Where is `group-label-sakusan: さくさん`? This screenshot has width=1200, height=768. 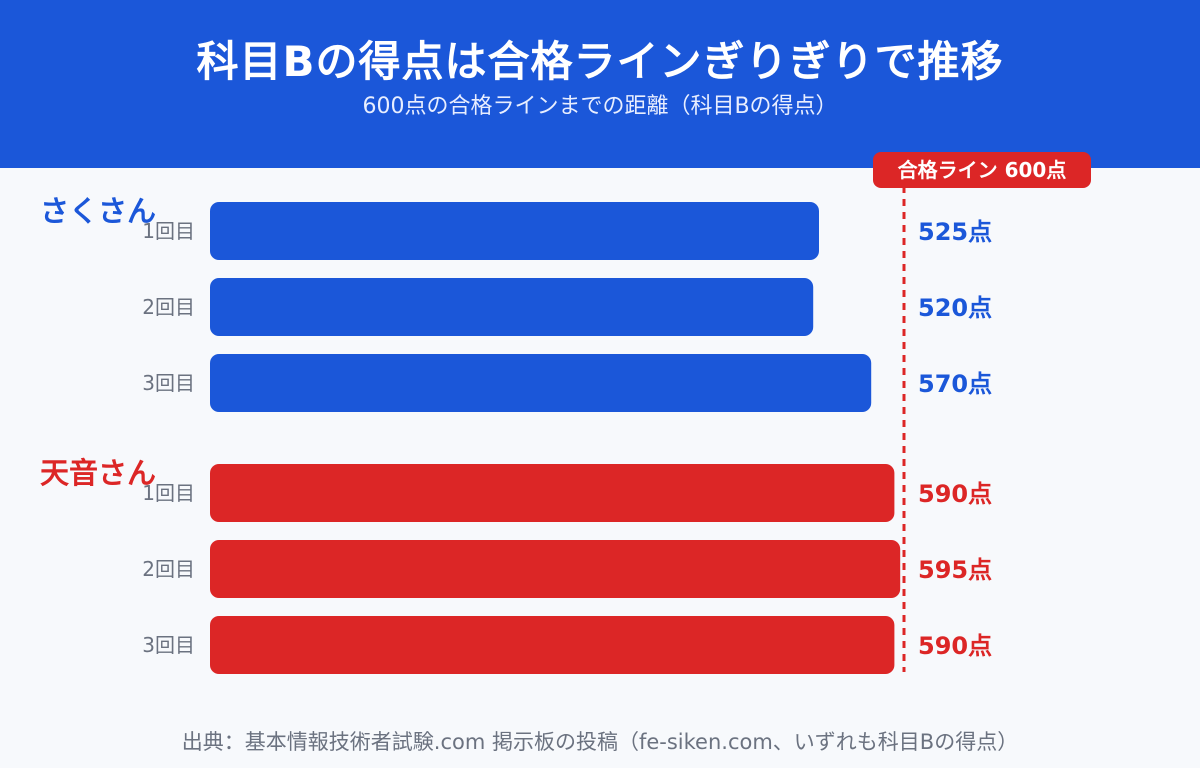
group-label-sakusan: さくさん is located at coordinates (98, 211).